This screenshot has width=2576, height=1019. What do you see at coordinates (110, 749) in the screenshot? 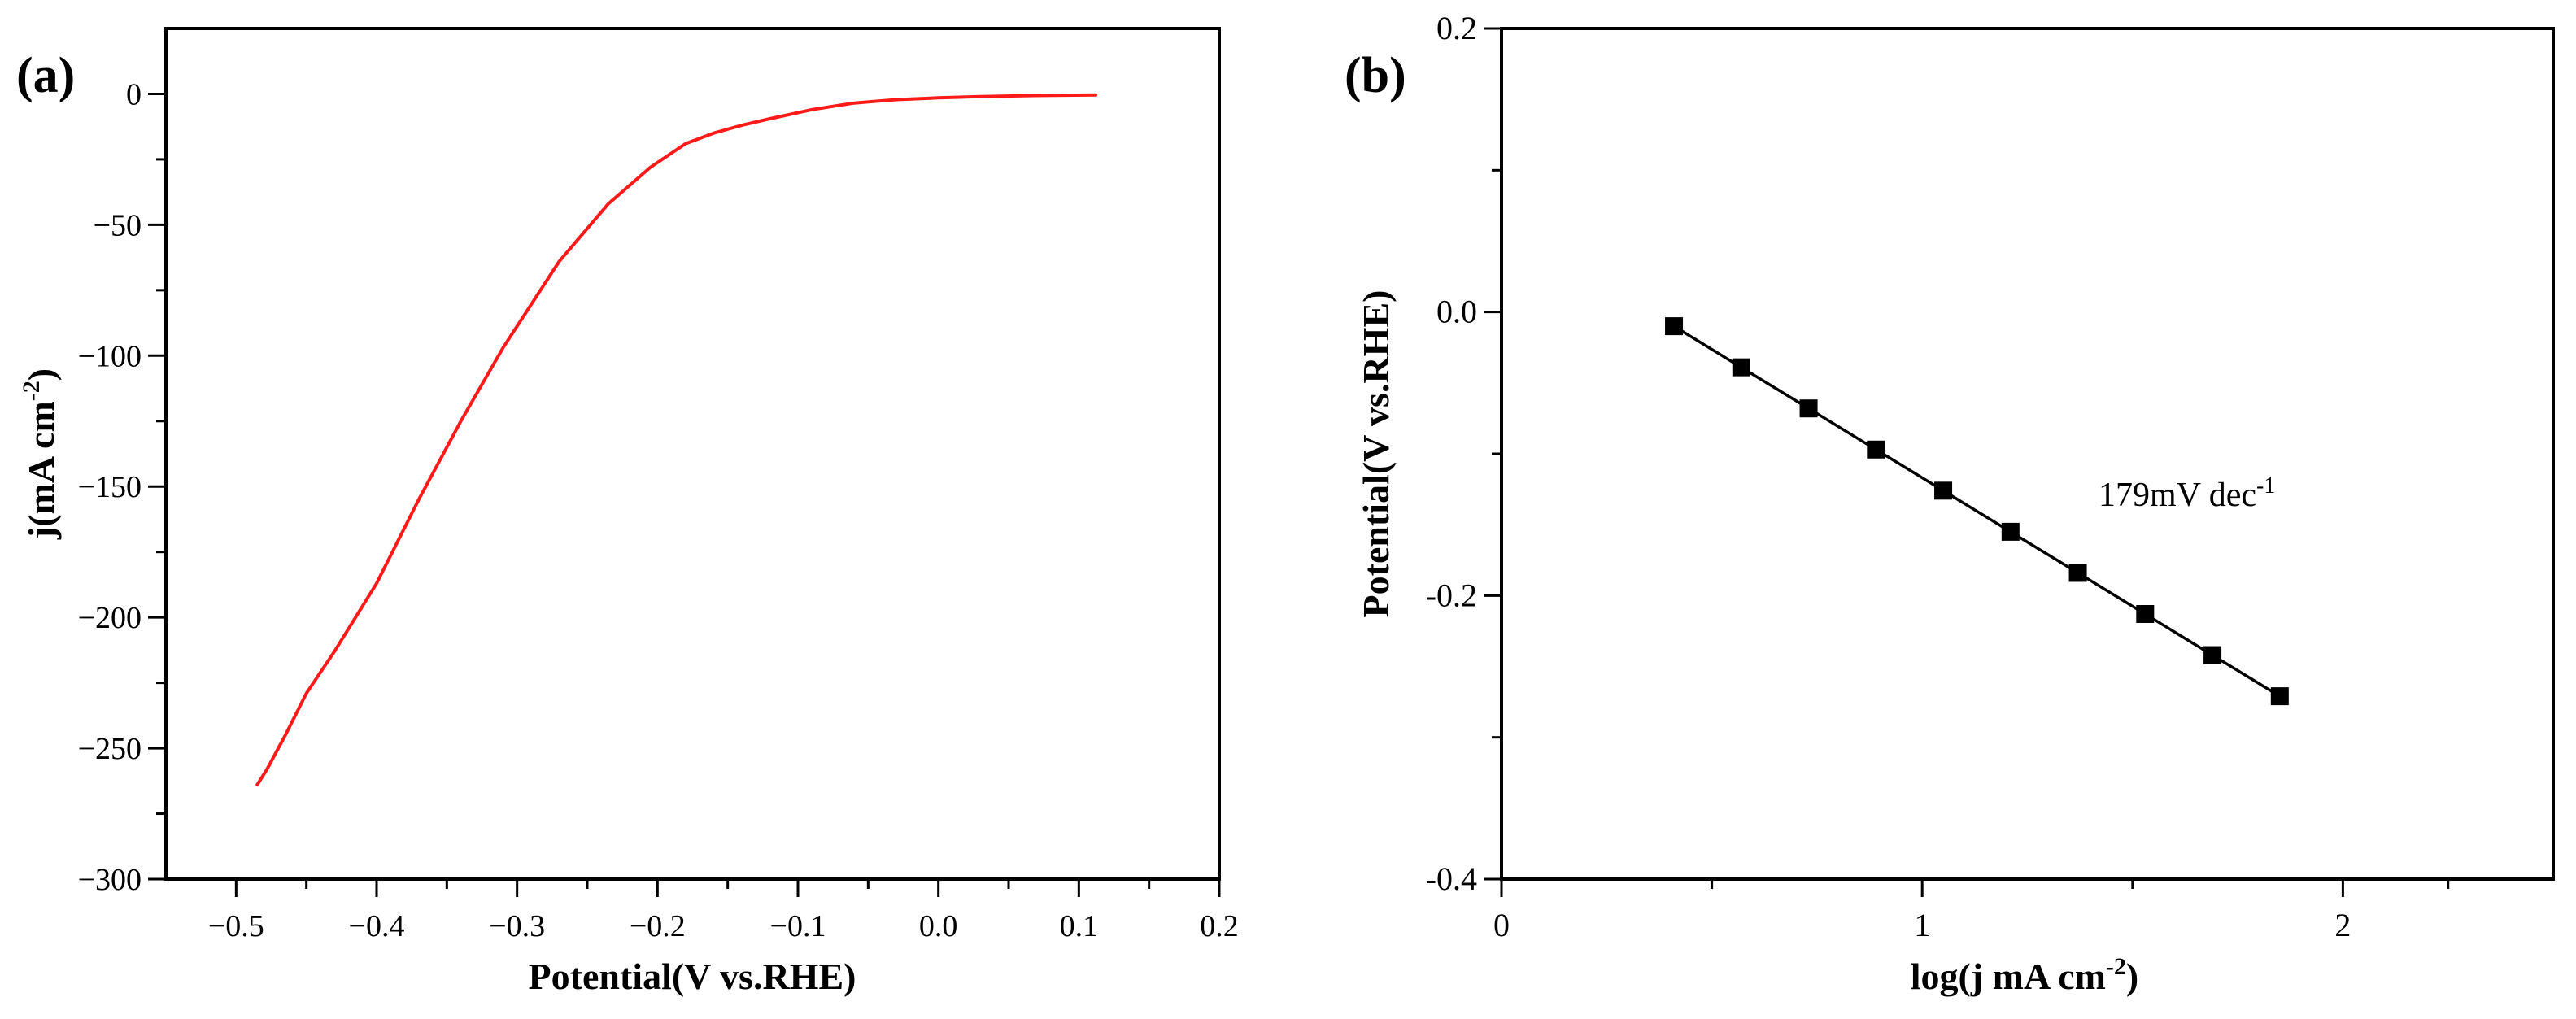
I see `panel-a-y-tick-label: −250` at bounding box center [110, 749].